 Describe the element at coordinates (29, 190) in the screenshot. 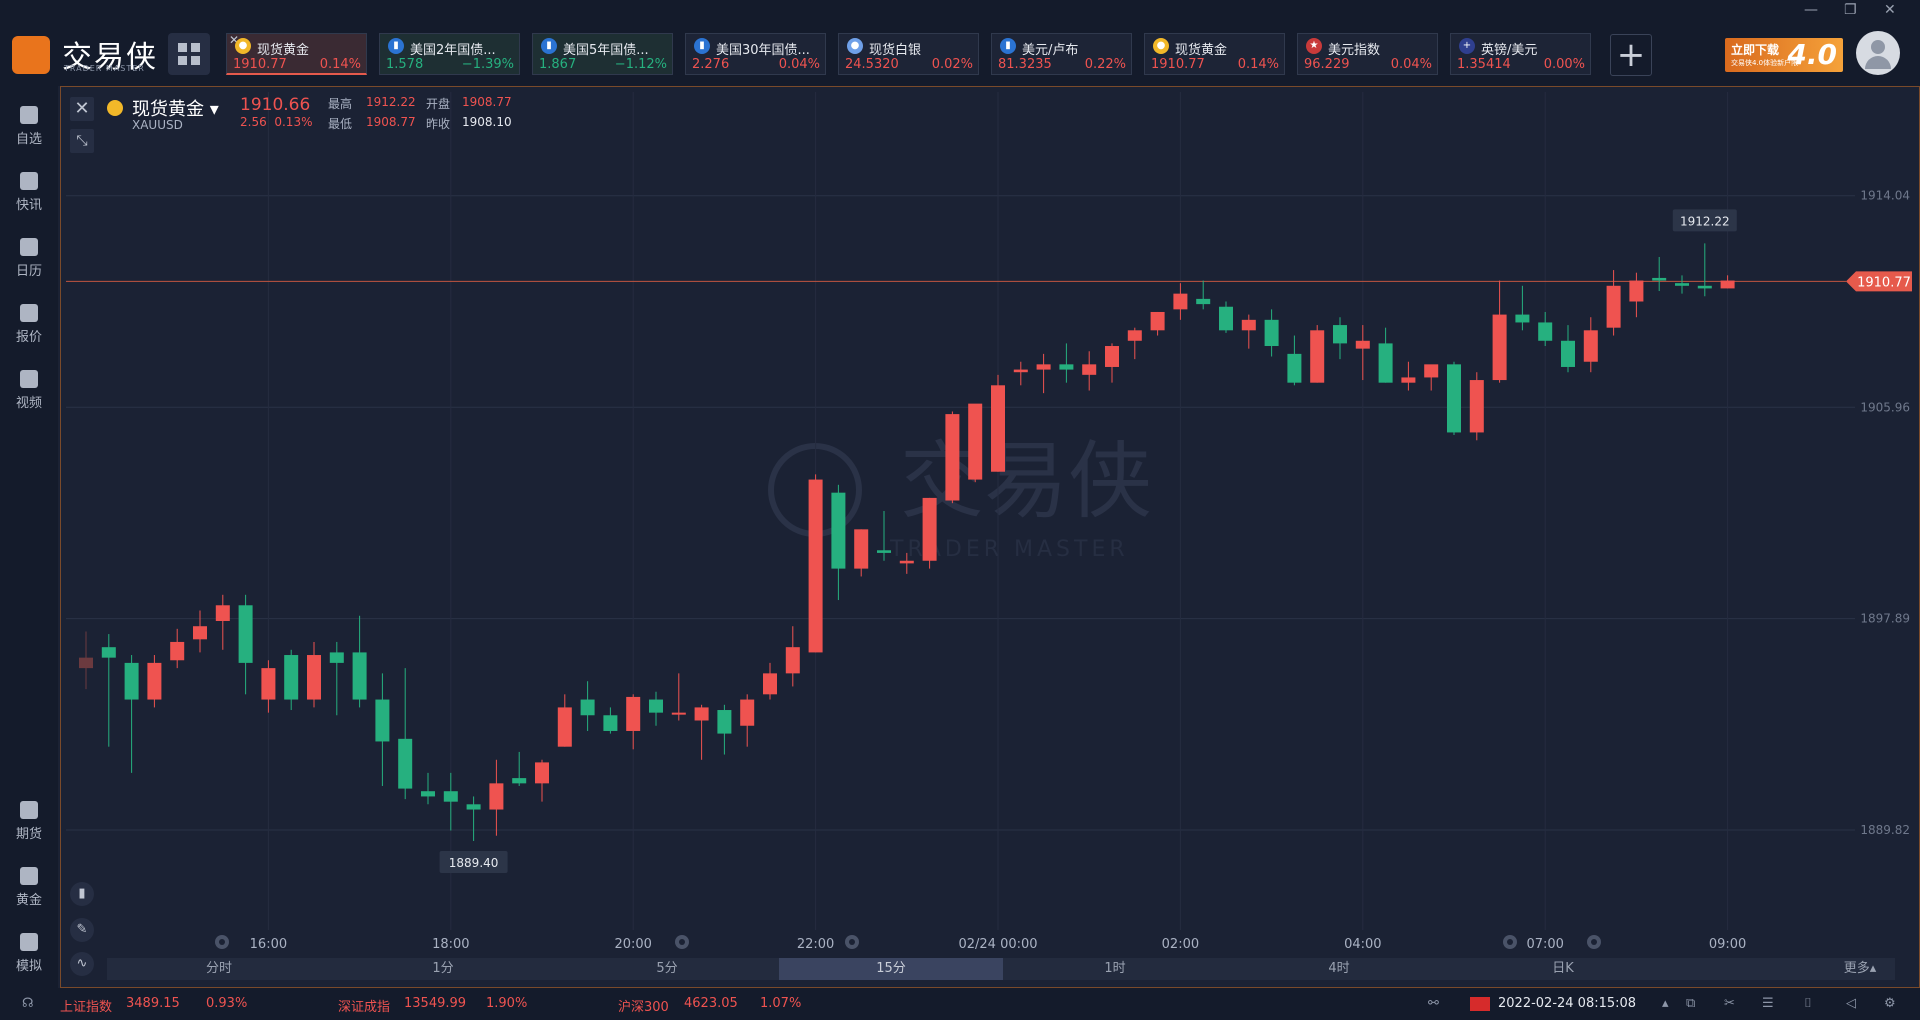

I see `sidebar-item-news: 快讯` at that location.